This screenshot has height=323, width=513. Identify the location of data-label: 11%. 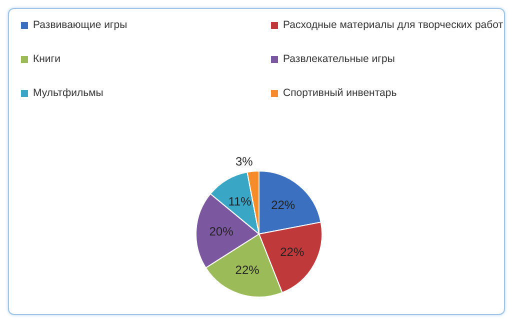
(240, 201).